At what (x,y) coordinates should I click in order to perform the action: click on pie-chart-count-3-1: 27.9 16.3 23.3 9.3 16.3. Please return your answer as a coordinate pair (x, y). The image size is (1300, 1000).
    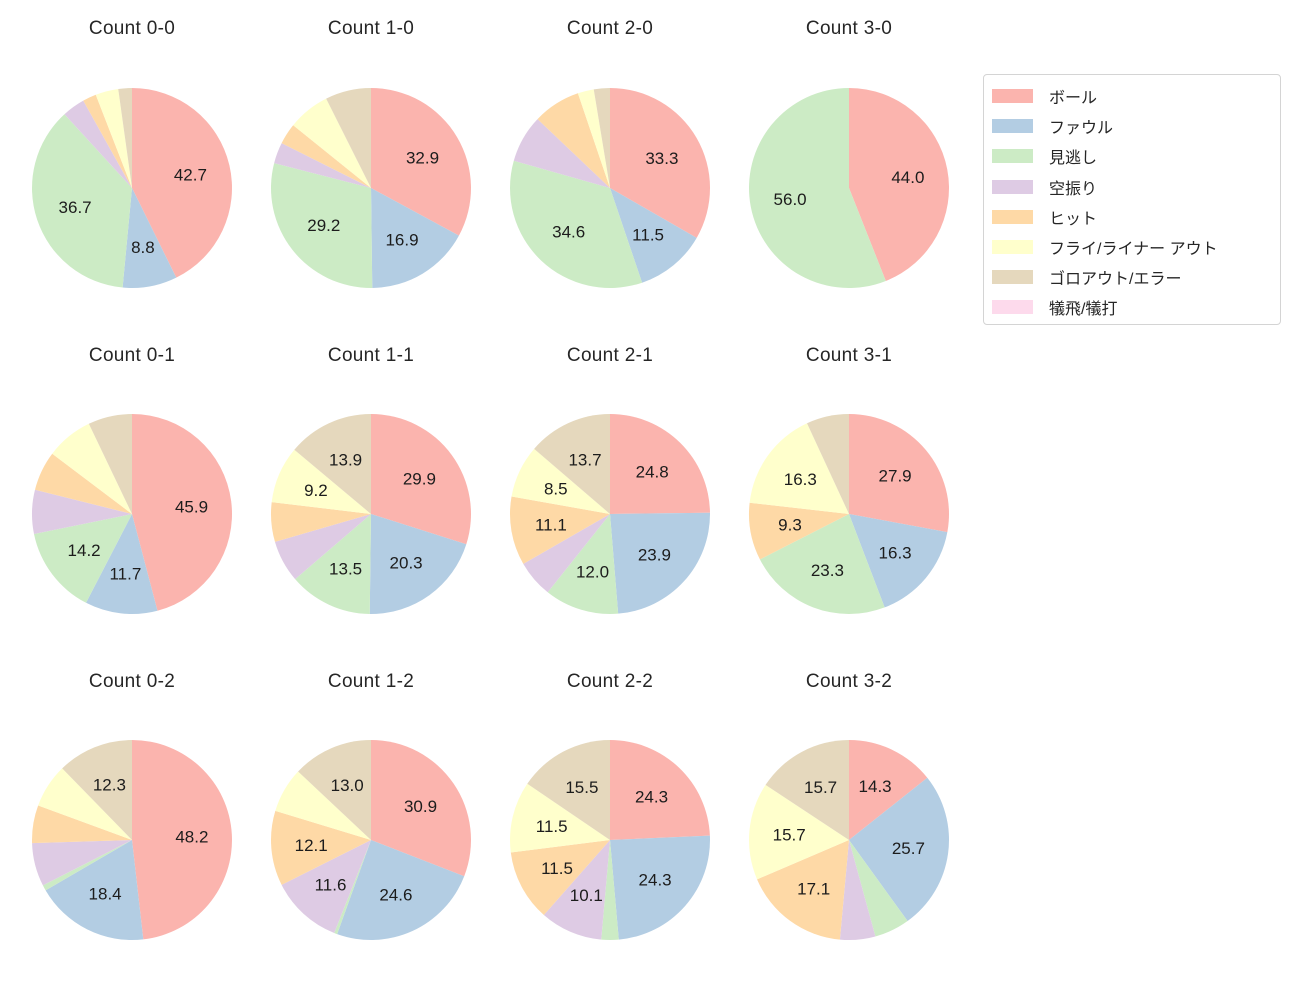
    Looking at the image, I should click on (849, 514).